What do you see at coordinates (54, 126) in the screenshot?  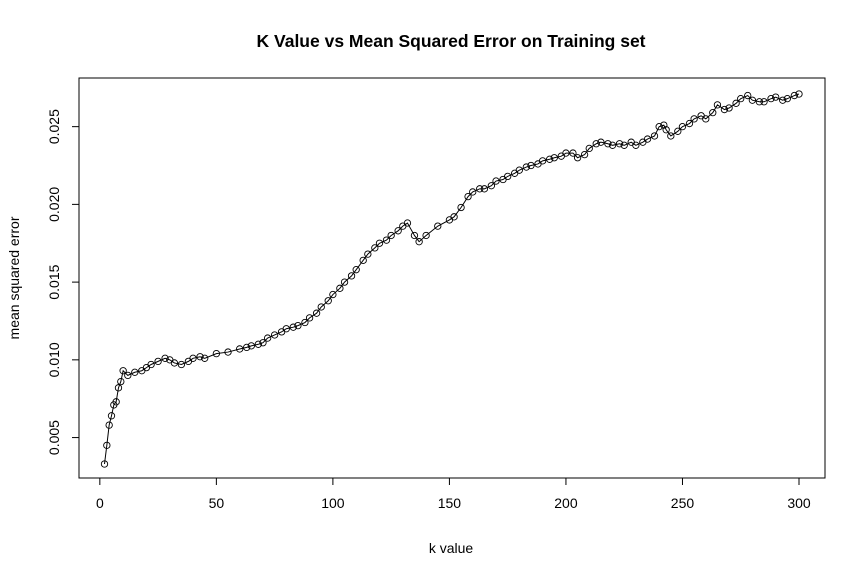 I see `y-tick-label: 0.025` at bounding box center [54, 126].